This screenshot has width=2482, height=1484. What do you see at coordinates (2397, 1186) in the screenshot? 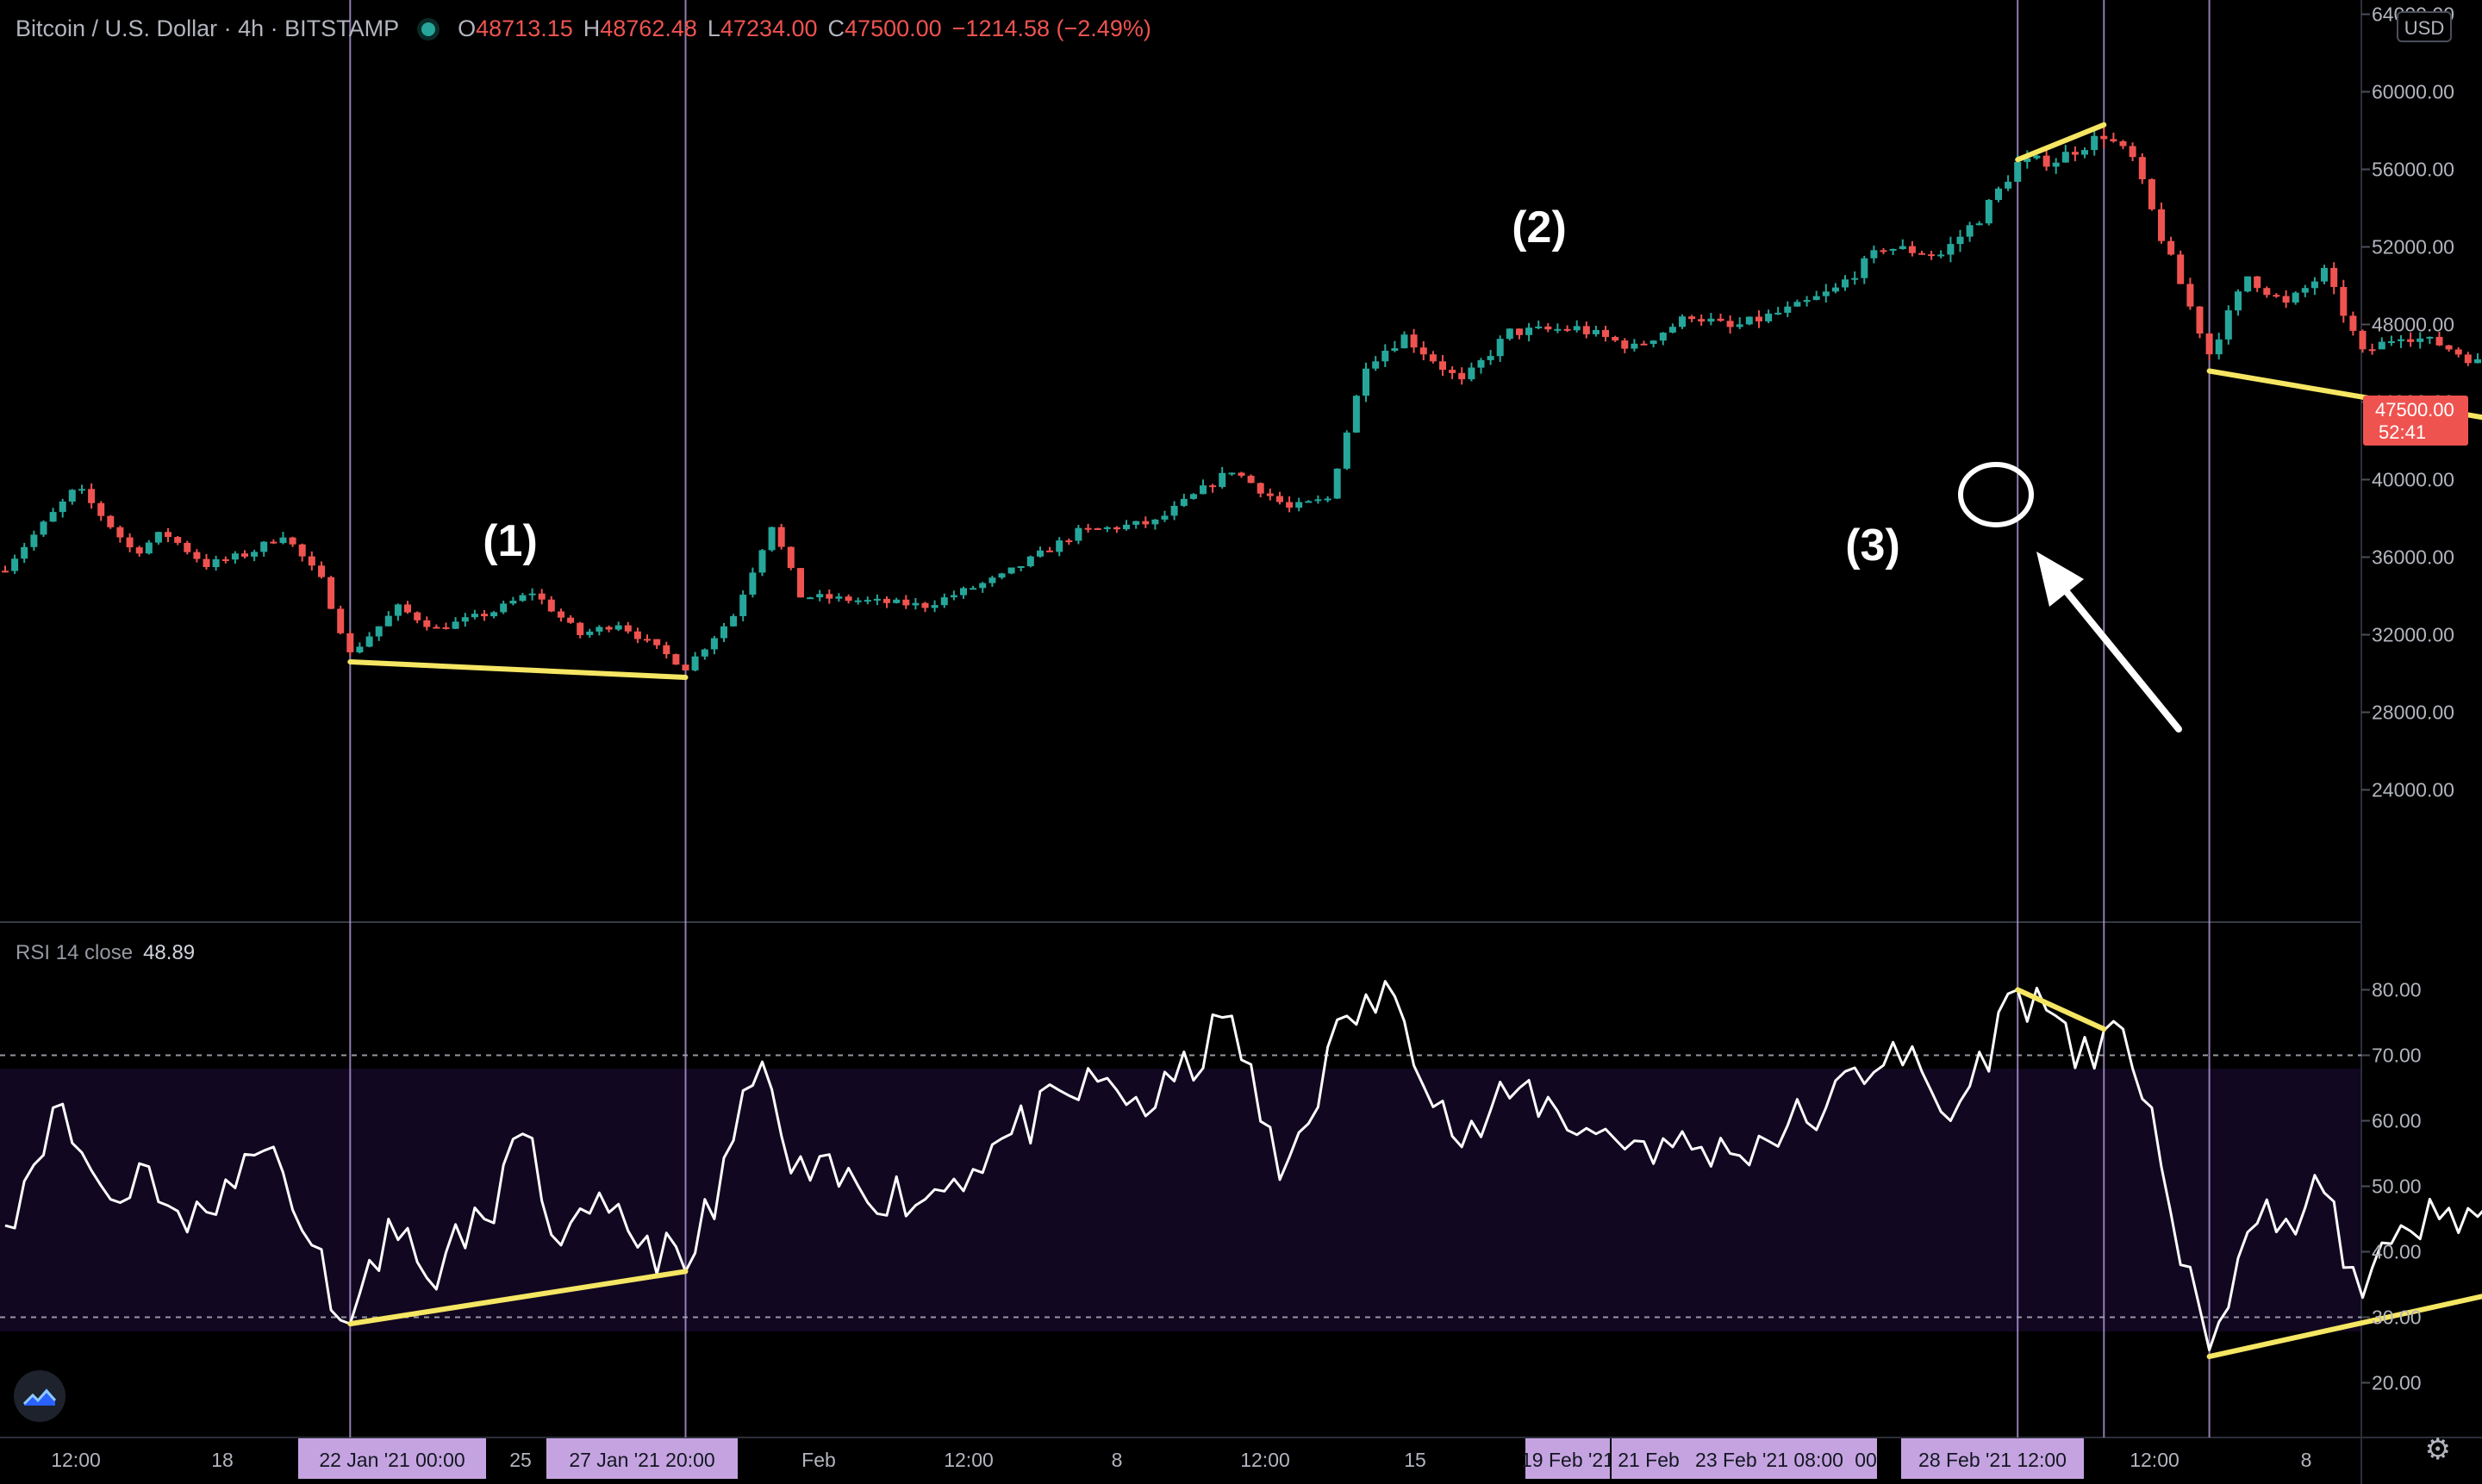
I see `rsi-tick-label: 50.00` at bounding box center [2397, 1186].